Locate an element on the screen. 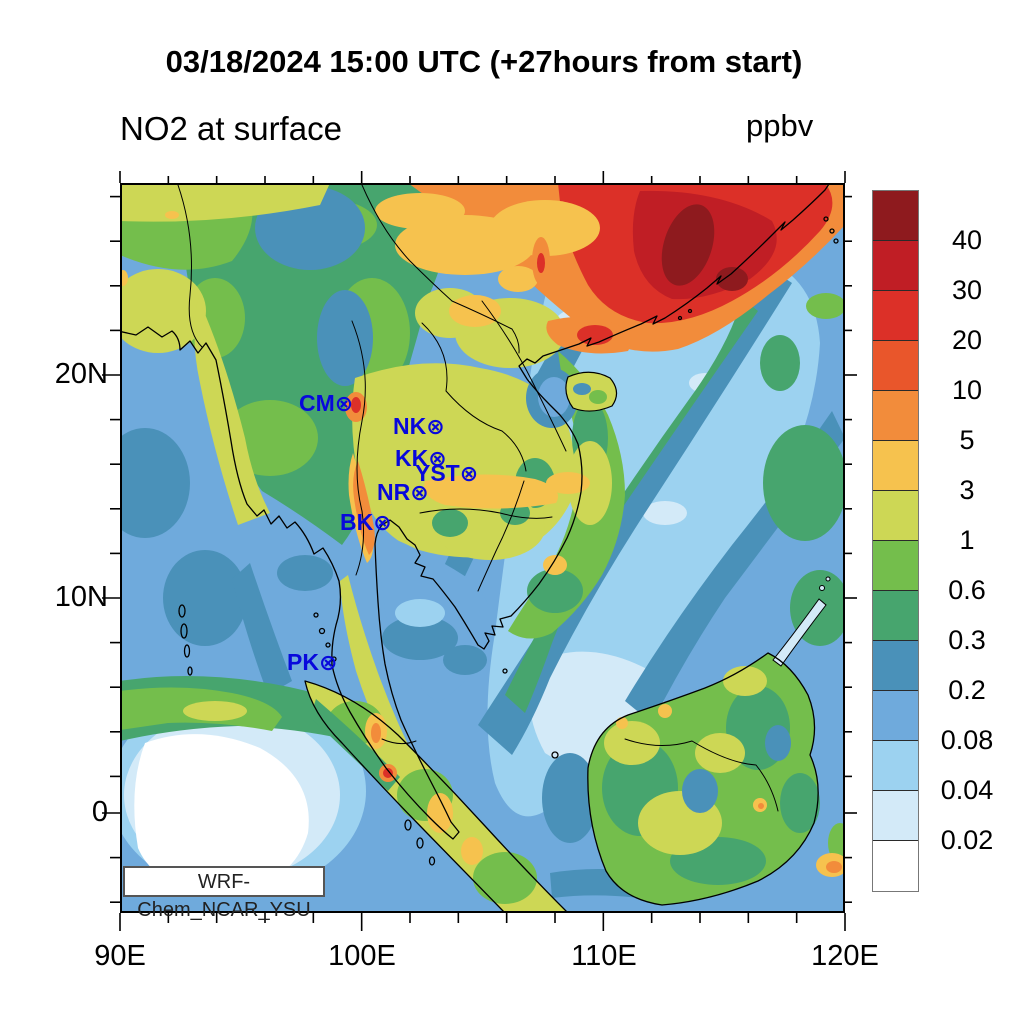 The height and width of the screenshot is (1024, 1024). colorbar-level-label: 40 is located at coordinates (967, 240).